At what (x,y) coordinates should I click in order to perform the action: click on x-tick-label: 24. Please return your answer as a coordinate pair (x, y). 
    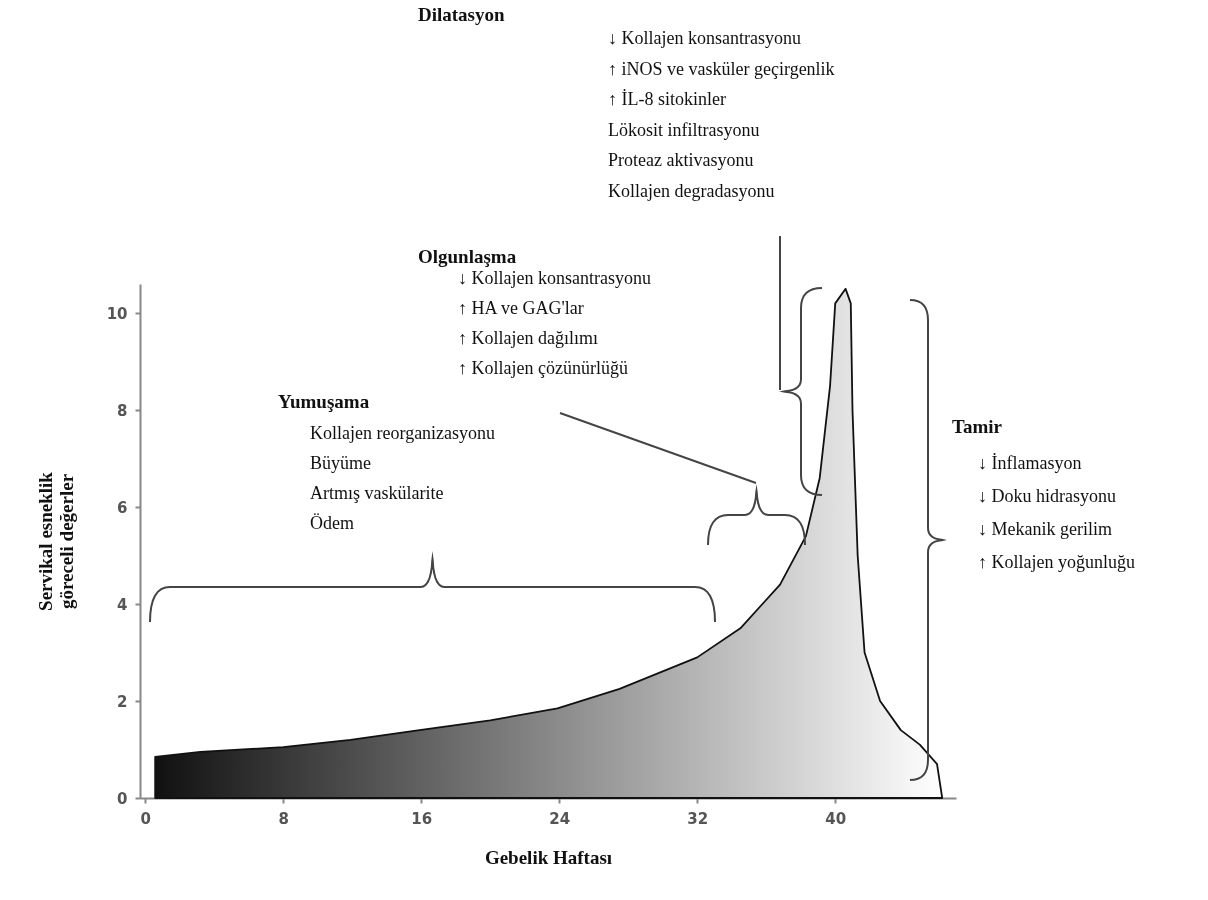
    Looking at the image, I should click on (560, 818).